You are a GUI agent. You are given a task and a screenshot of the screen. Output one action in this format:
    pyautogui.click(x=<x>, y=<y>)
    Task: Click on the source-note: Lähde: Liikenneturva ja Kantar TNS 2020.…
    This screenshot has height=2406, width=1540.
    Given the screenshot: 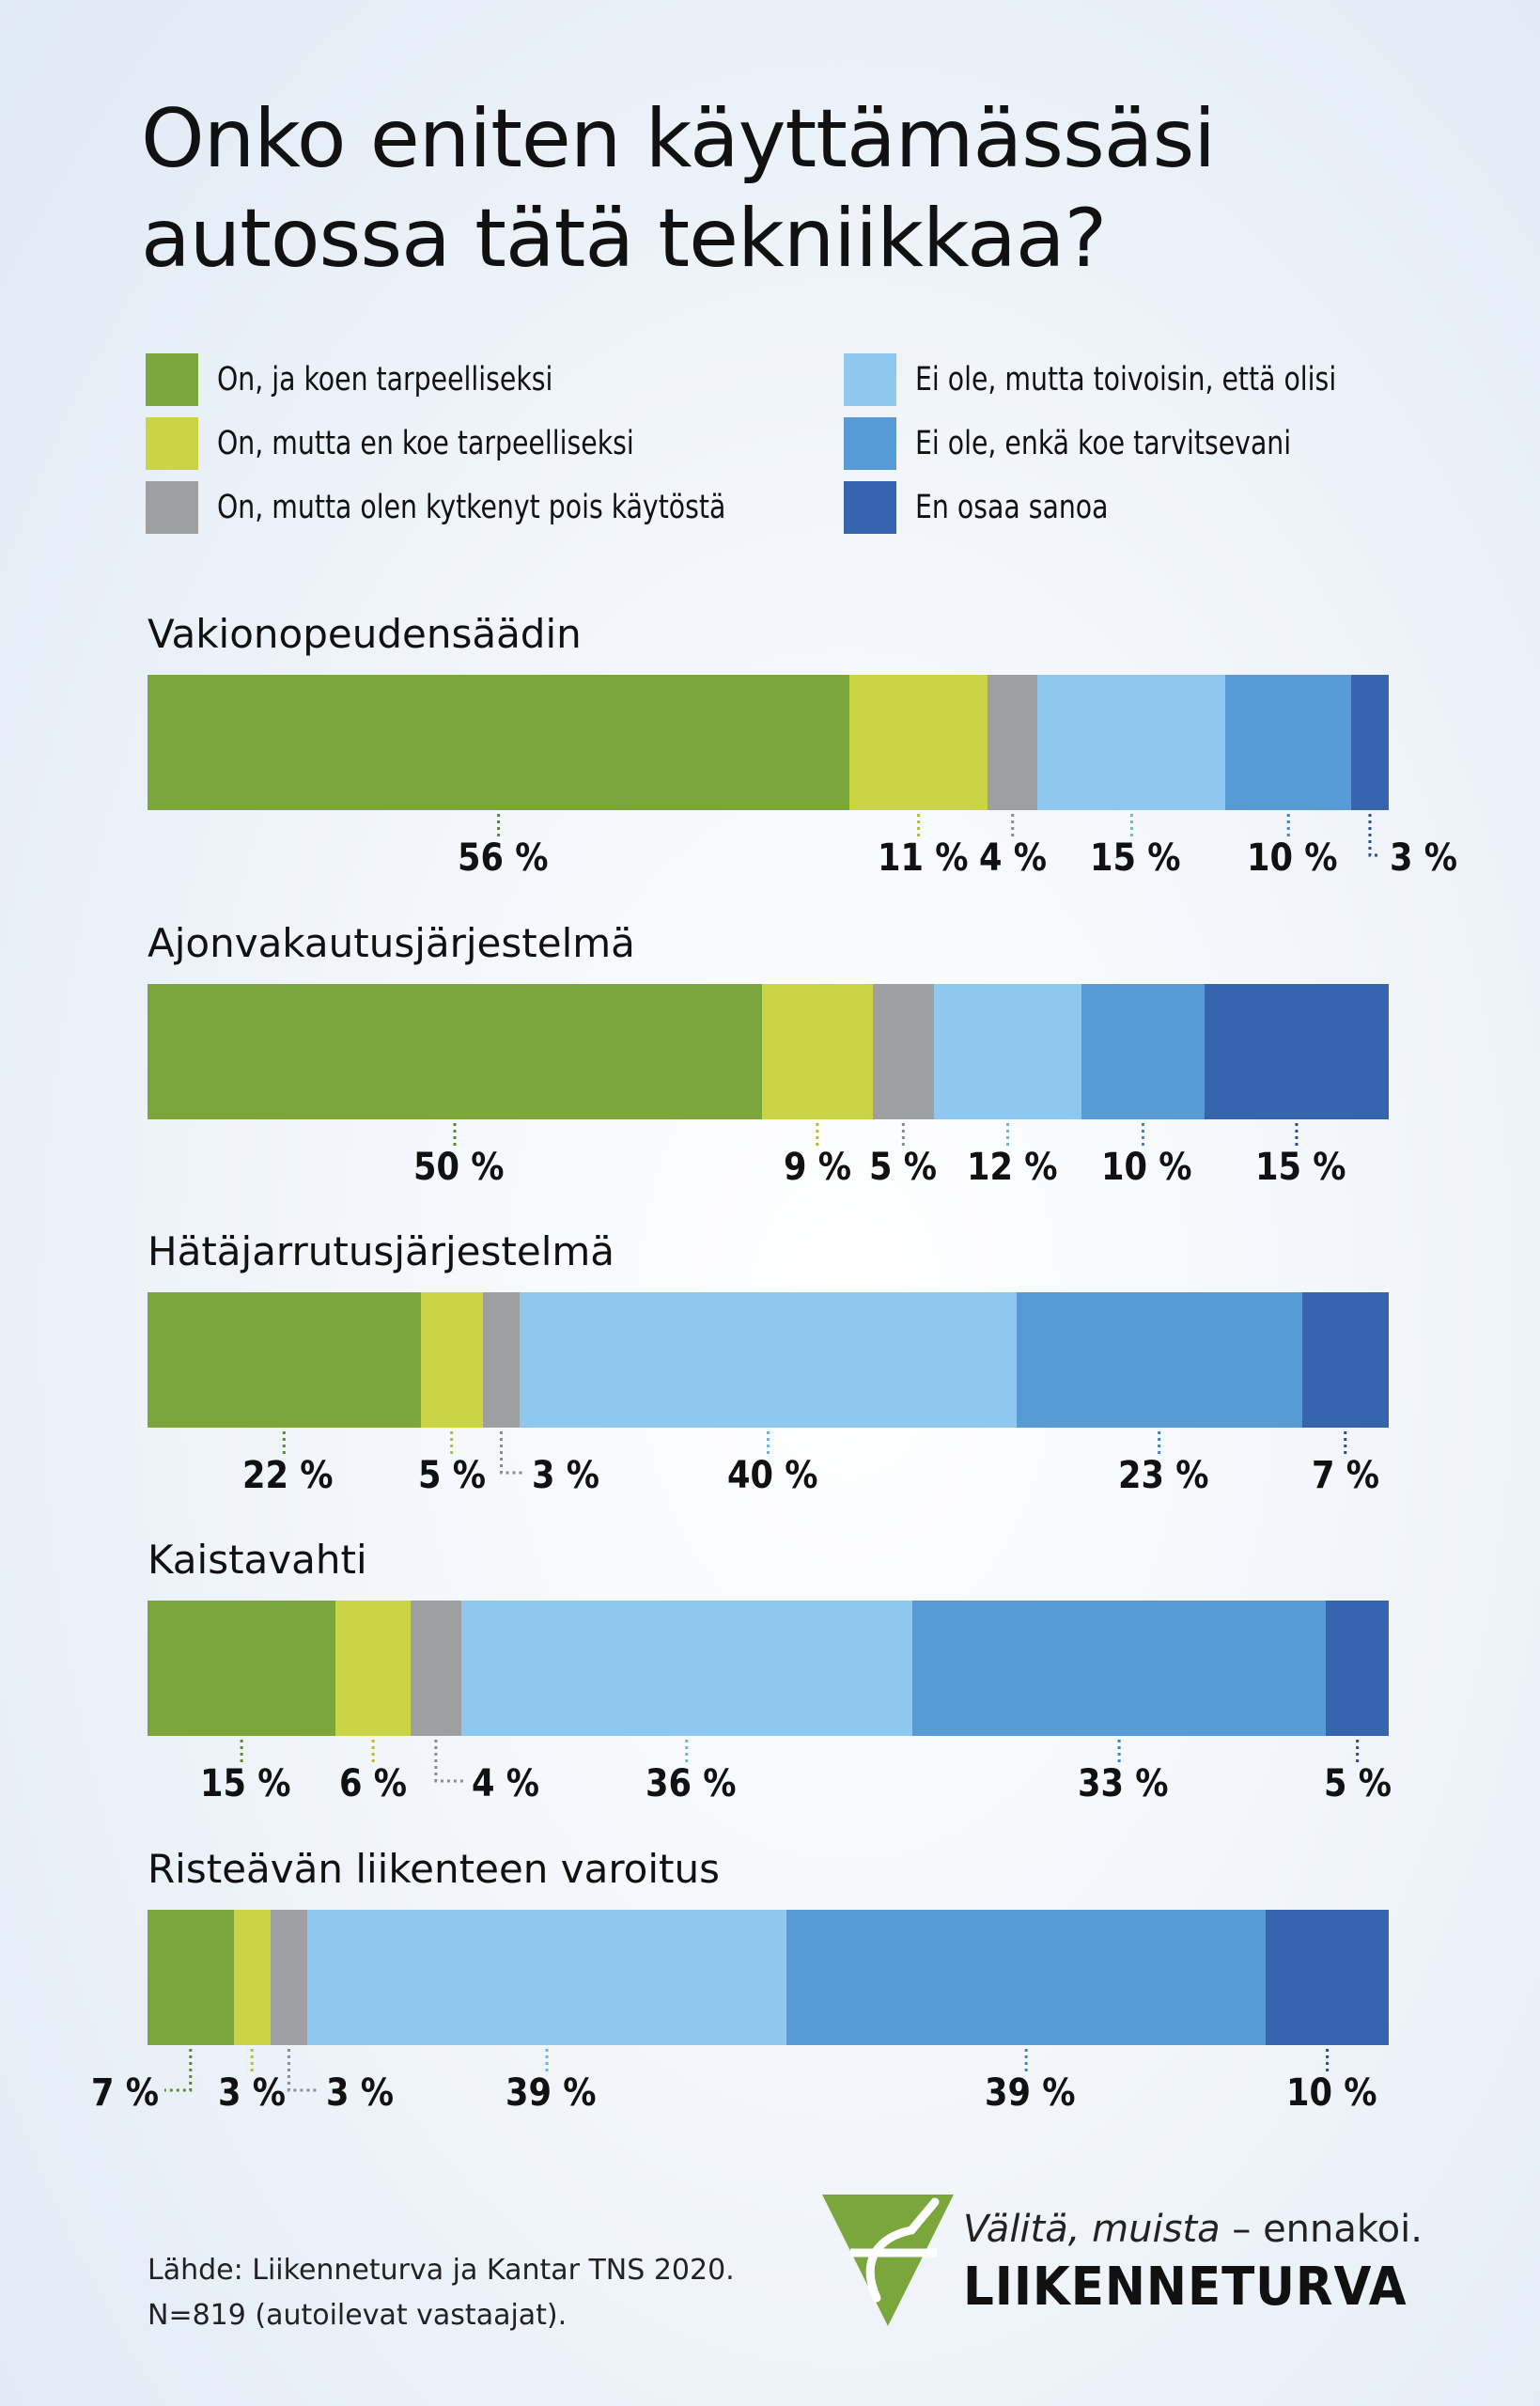 What is the action you would take?
    pyautogui.click(x=441, y=2293)
    